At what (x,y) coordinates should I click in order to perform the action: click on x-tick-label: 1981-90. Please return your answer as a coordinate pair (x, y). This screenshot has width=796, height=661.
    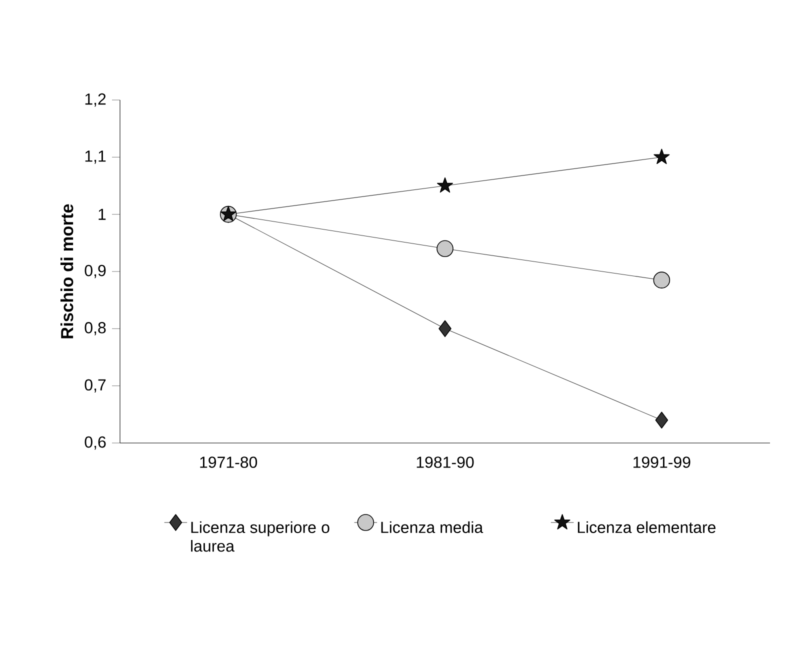
    Looking at the image, I should click on (445, 462).